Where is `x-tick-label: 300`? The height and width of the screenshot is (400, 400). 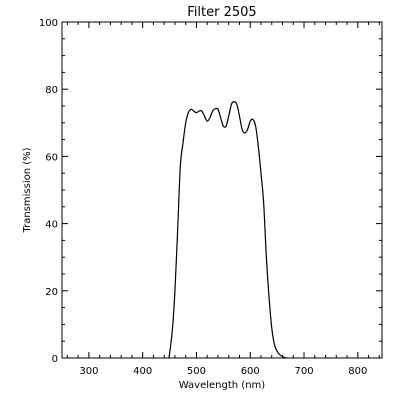 x-tick-label: 300 is located at coordinates (88, 371).